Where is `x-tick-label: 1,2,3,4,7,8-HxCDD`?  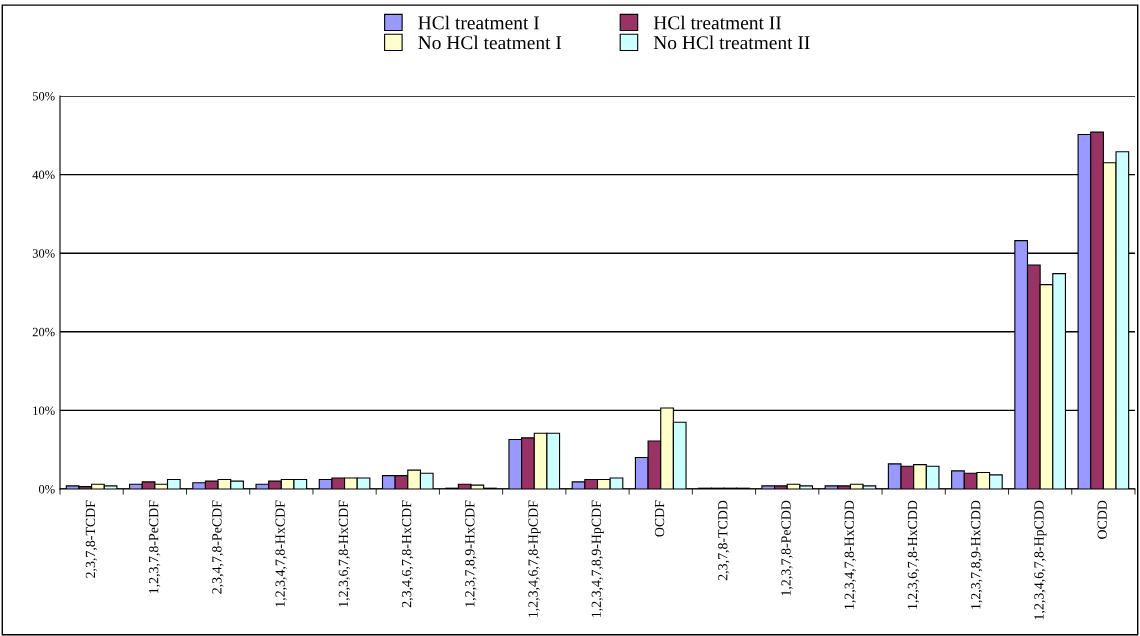 x-tick-label: 1,2,3,4,7,8-HxCDD is located at coordinates (850, 554).